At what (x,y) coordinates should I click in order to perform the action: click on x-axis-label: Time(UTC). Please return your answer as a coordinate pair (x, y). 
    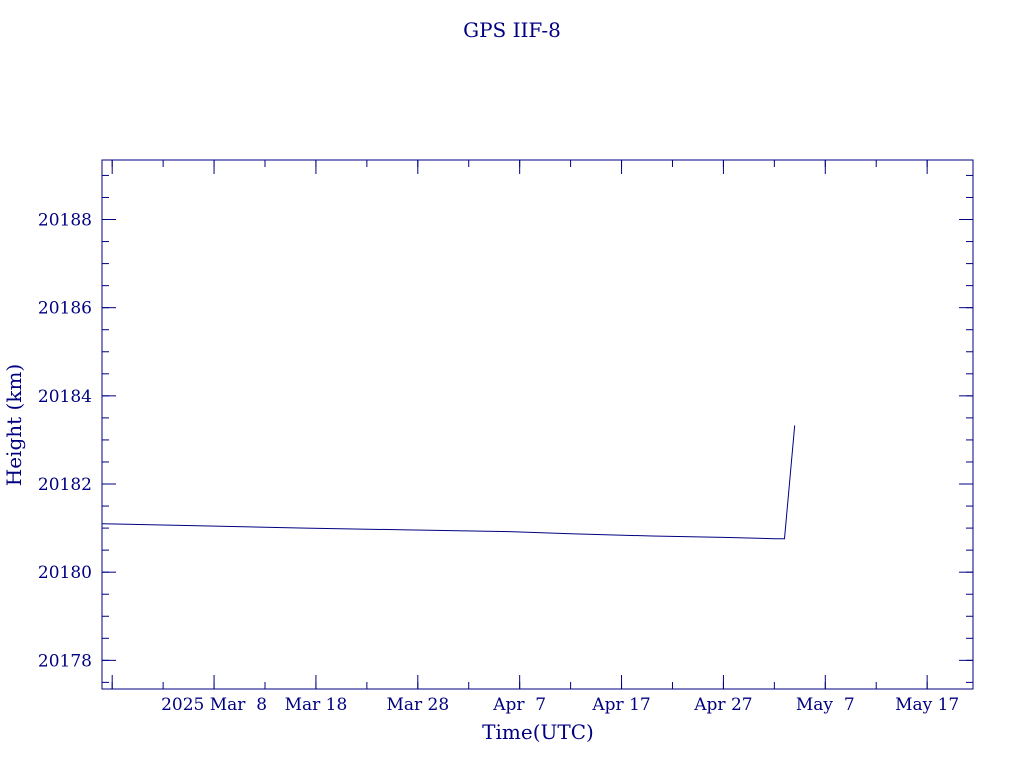
    Looking at the image, I should click on (538, 732).